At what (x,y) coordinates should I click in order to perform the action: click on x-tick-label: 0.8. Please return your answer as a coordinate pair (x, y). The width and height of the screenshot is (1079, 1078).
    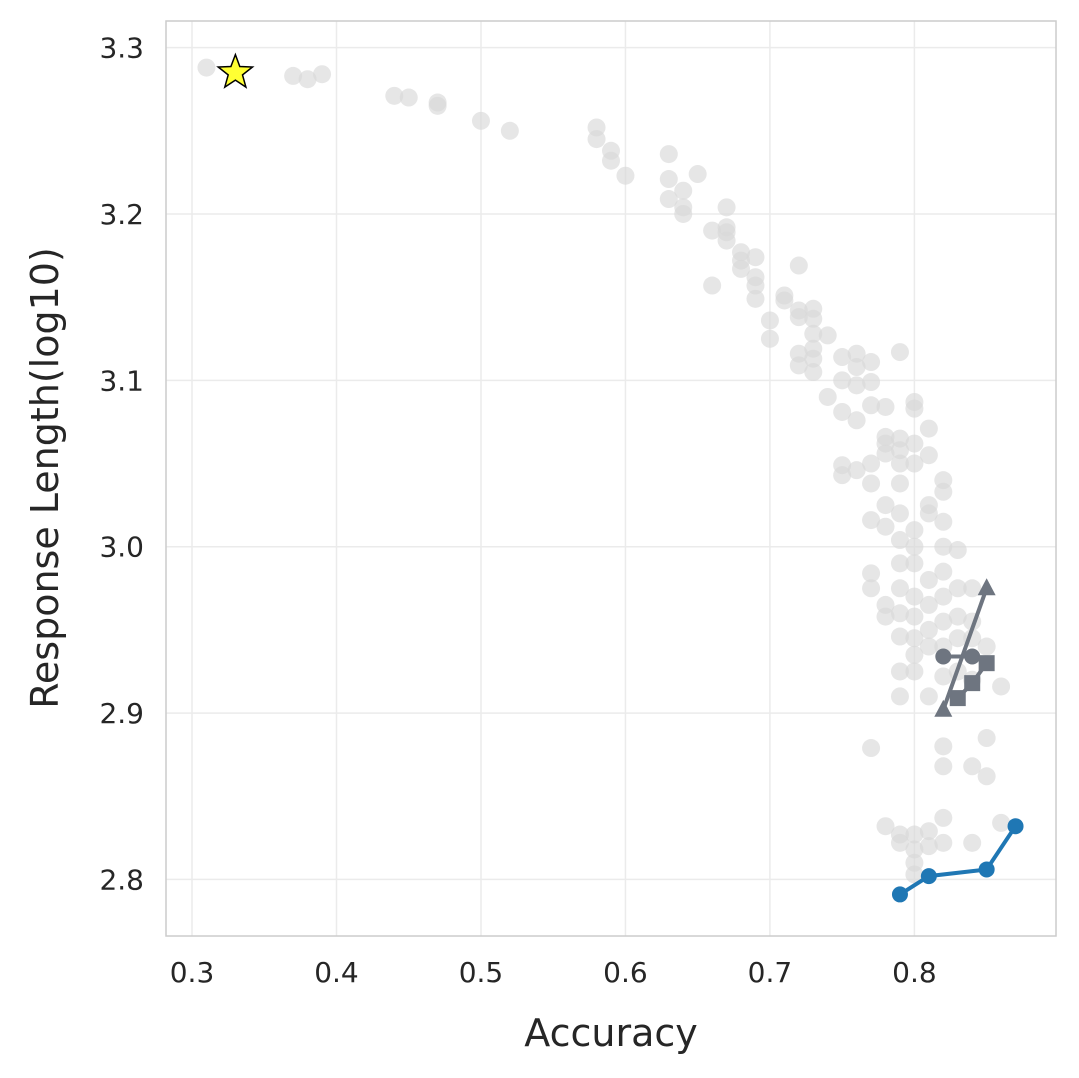
    Looking at the image, I should click on (914, 972).